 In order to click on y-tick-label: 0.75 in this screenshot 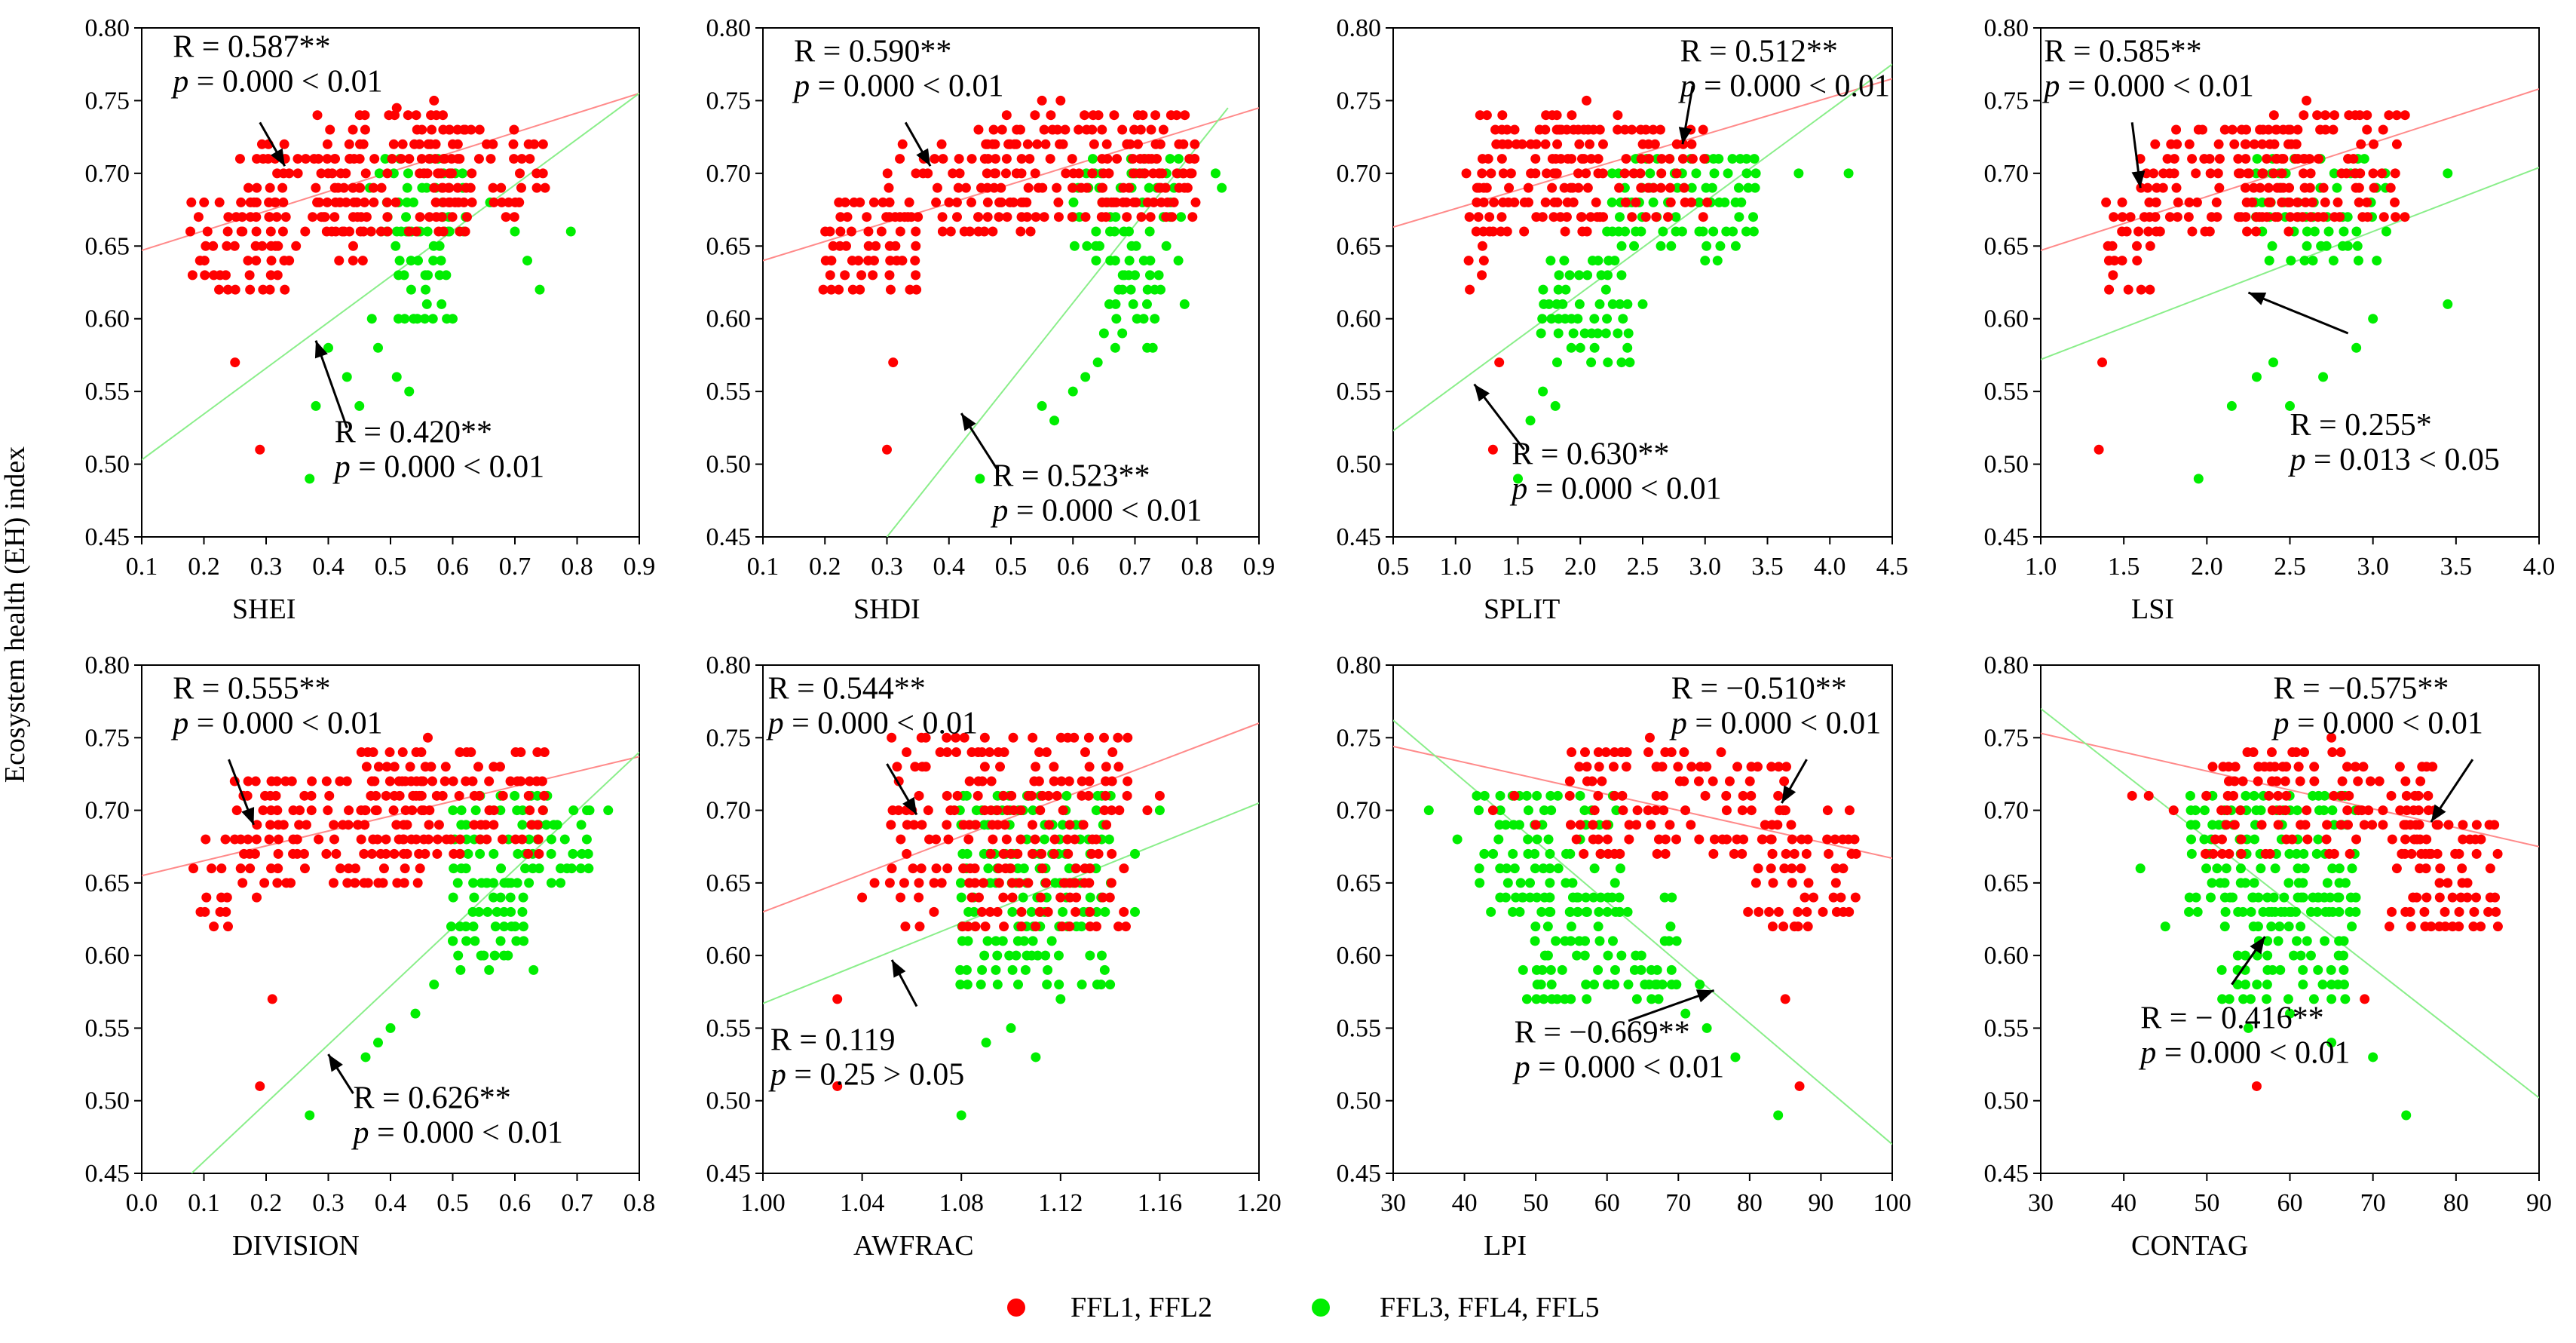, I will do `click(107, 101)`.